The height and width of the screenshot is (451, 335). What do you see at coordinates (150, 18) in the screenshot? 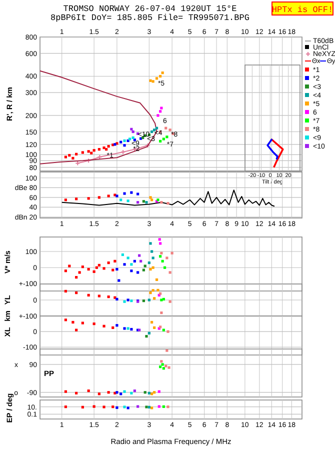
I see `chart-subtitle: 8pBP6It DoY= 185.805 File= TR995071.BPG` at bounding box center [150, 18].